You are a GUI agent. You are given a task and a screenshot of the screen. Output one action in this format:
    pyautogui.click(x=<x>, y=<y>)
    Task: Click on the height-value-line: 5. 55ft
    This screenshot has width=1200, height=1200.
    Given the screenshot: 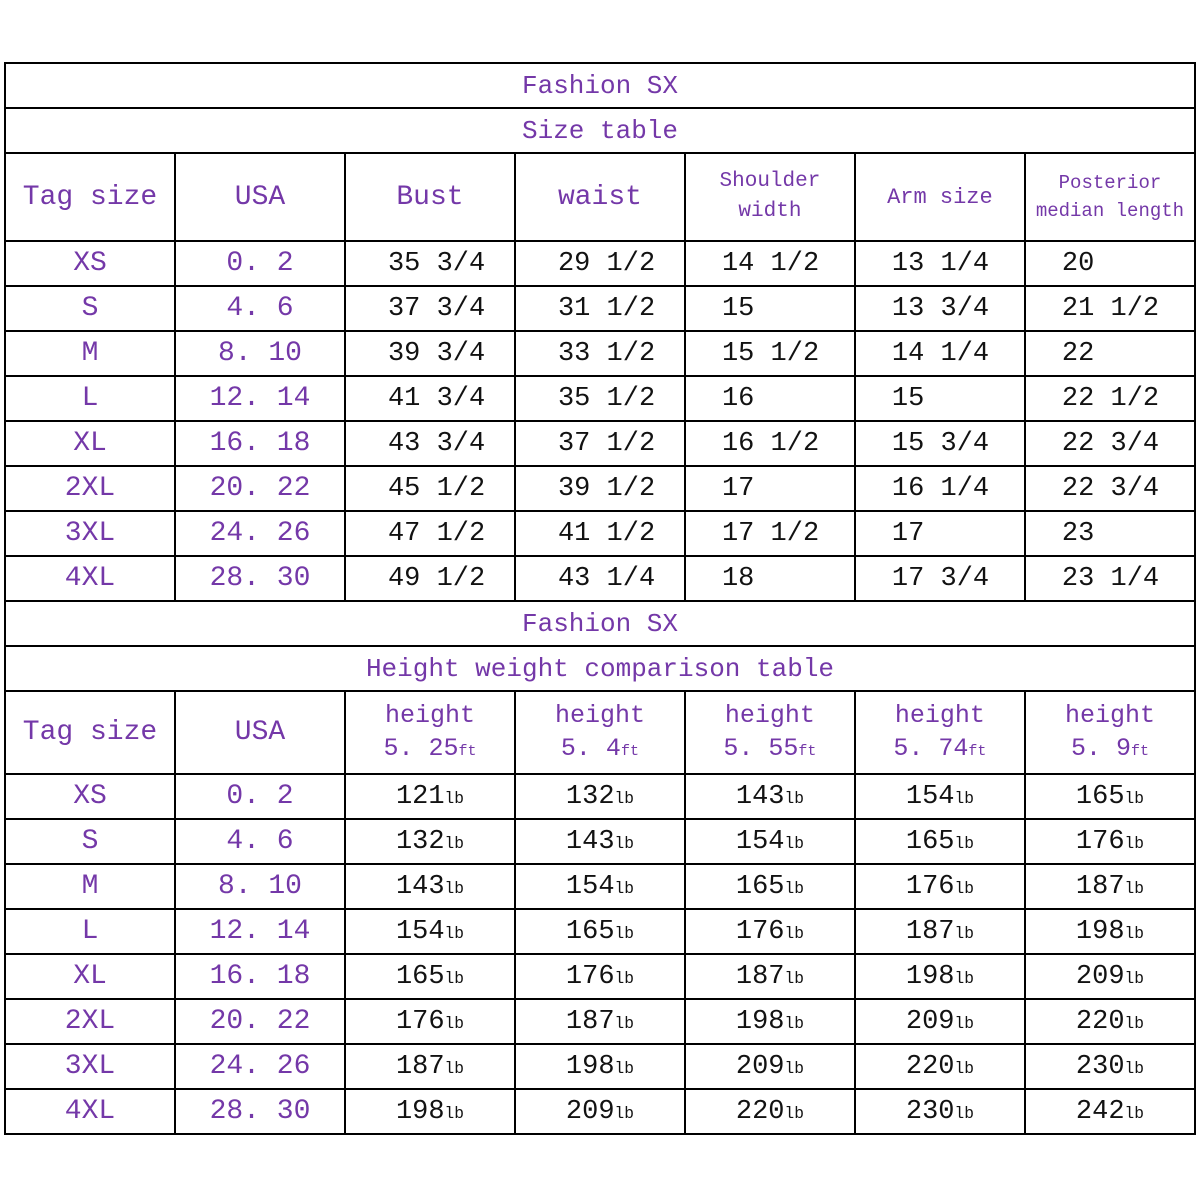 What is the action you would take?
    pyautogui.click(x=770, y=749)
    